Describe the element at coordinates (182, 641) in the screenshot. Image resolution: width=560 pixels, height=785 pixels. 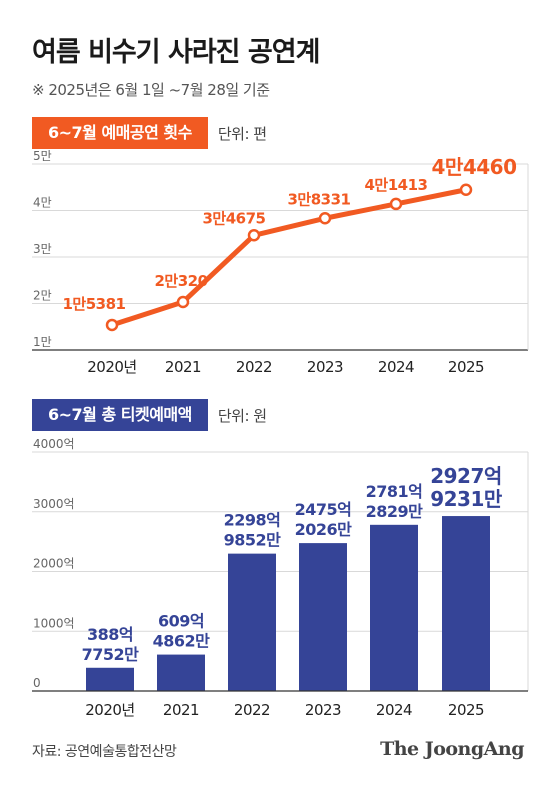
I see `data-label-man: 4862만` at that location.